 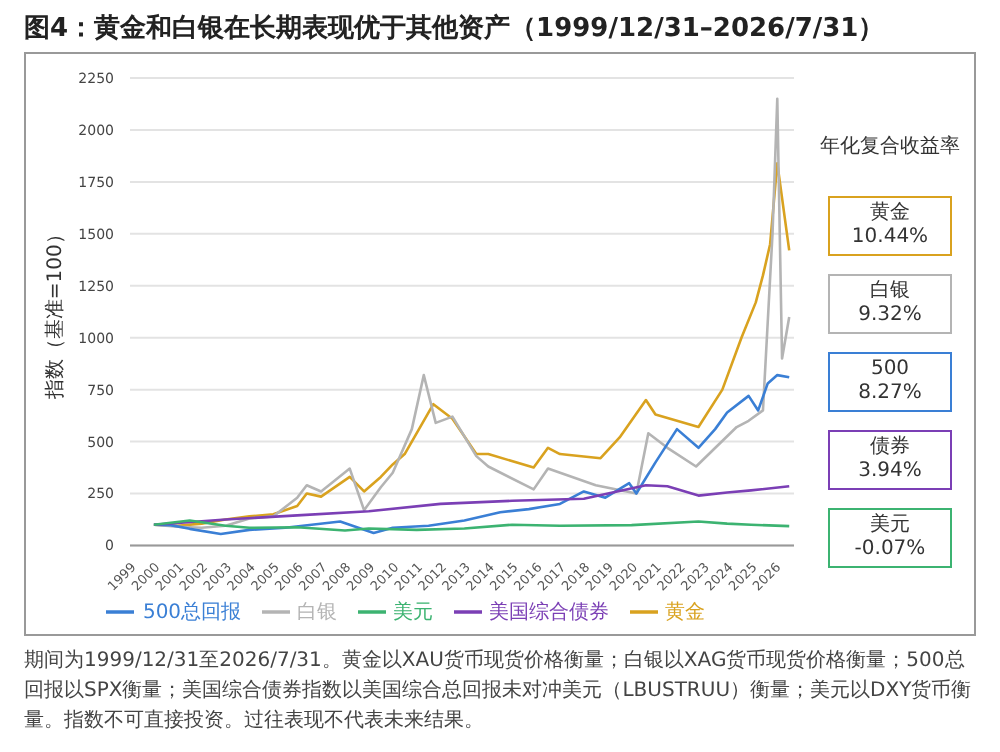 I want to click on text: 债券 3.94%, so click(x=890, y=460).